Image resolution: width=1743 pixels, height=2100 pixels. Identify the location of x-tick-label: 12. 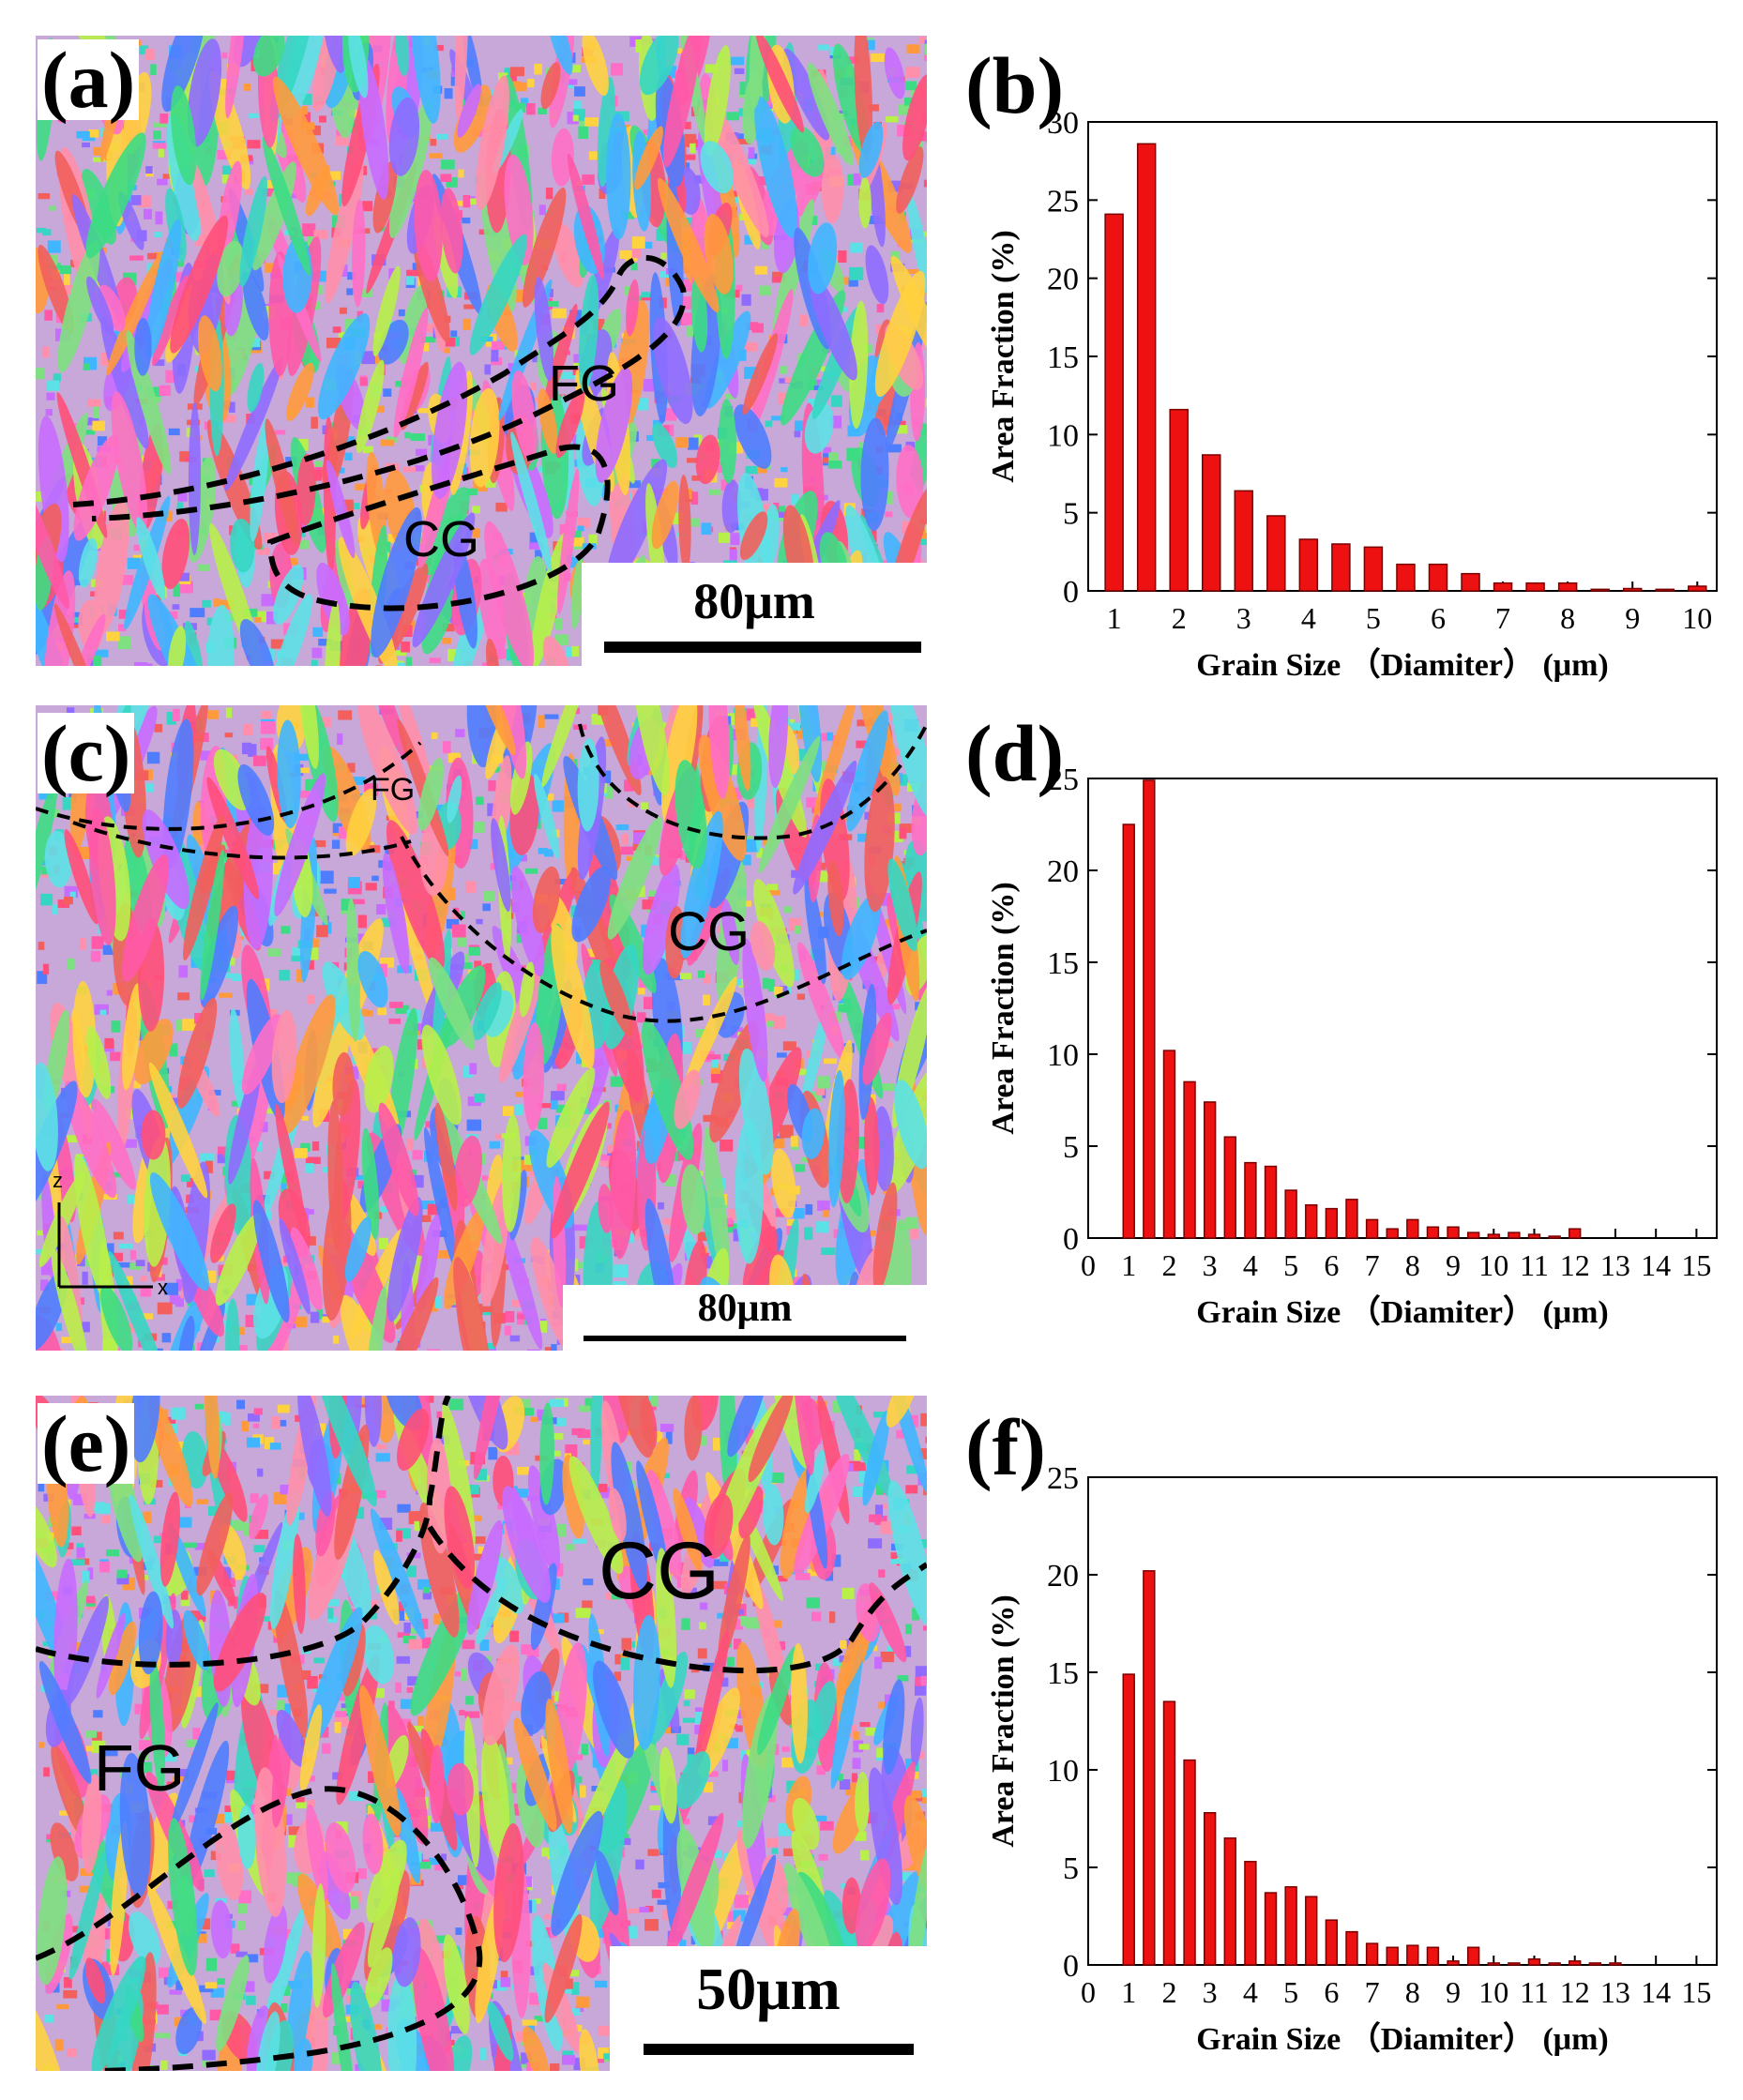
(1575, 1992).